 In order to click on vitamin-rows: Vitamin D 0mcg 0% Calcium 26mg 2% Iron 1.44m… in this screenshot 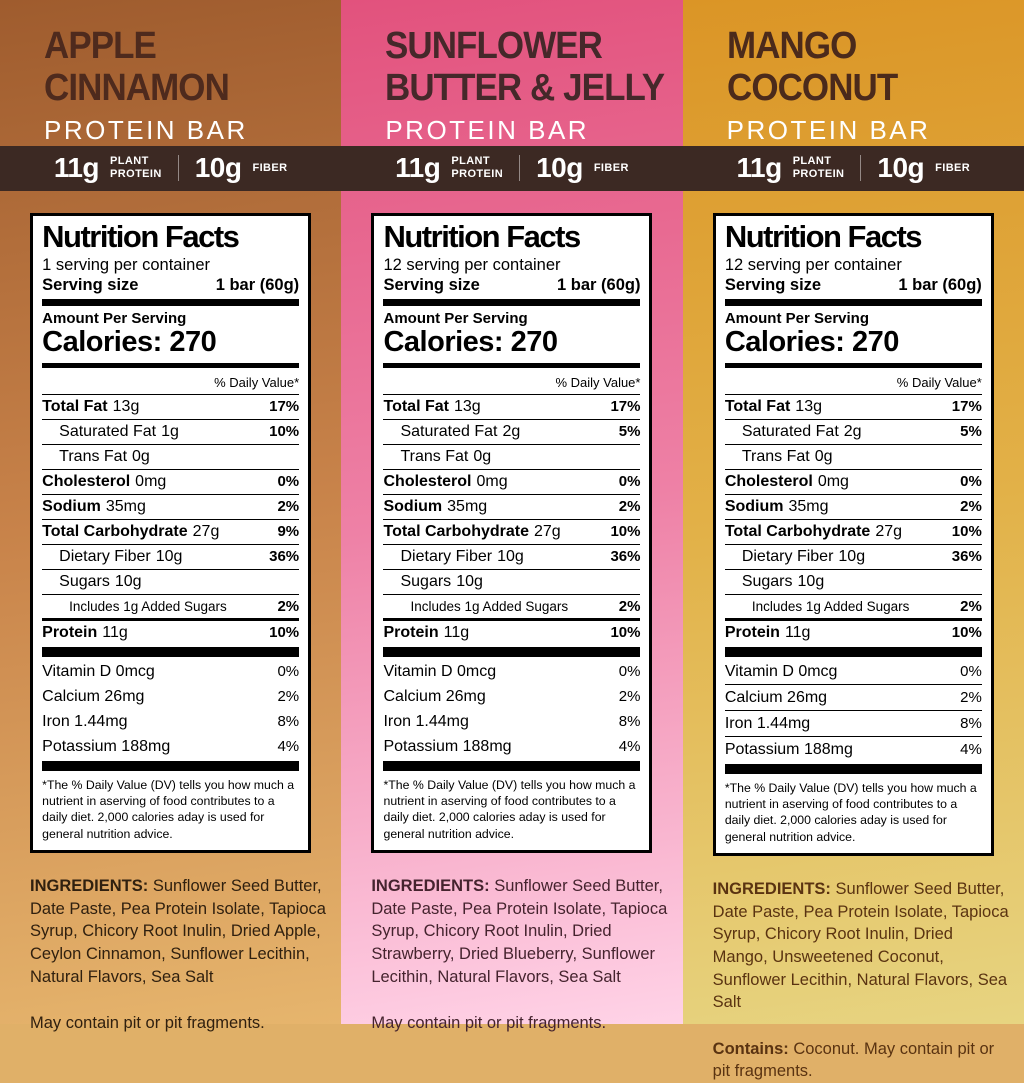, I will do `click(170, 709)`.